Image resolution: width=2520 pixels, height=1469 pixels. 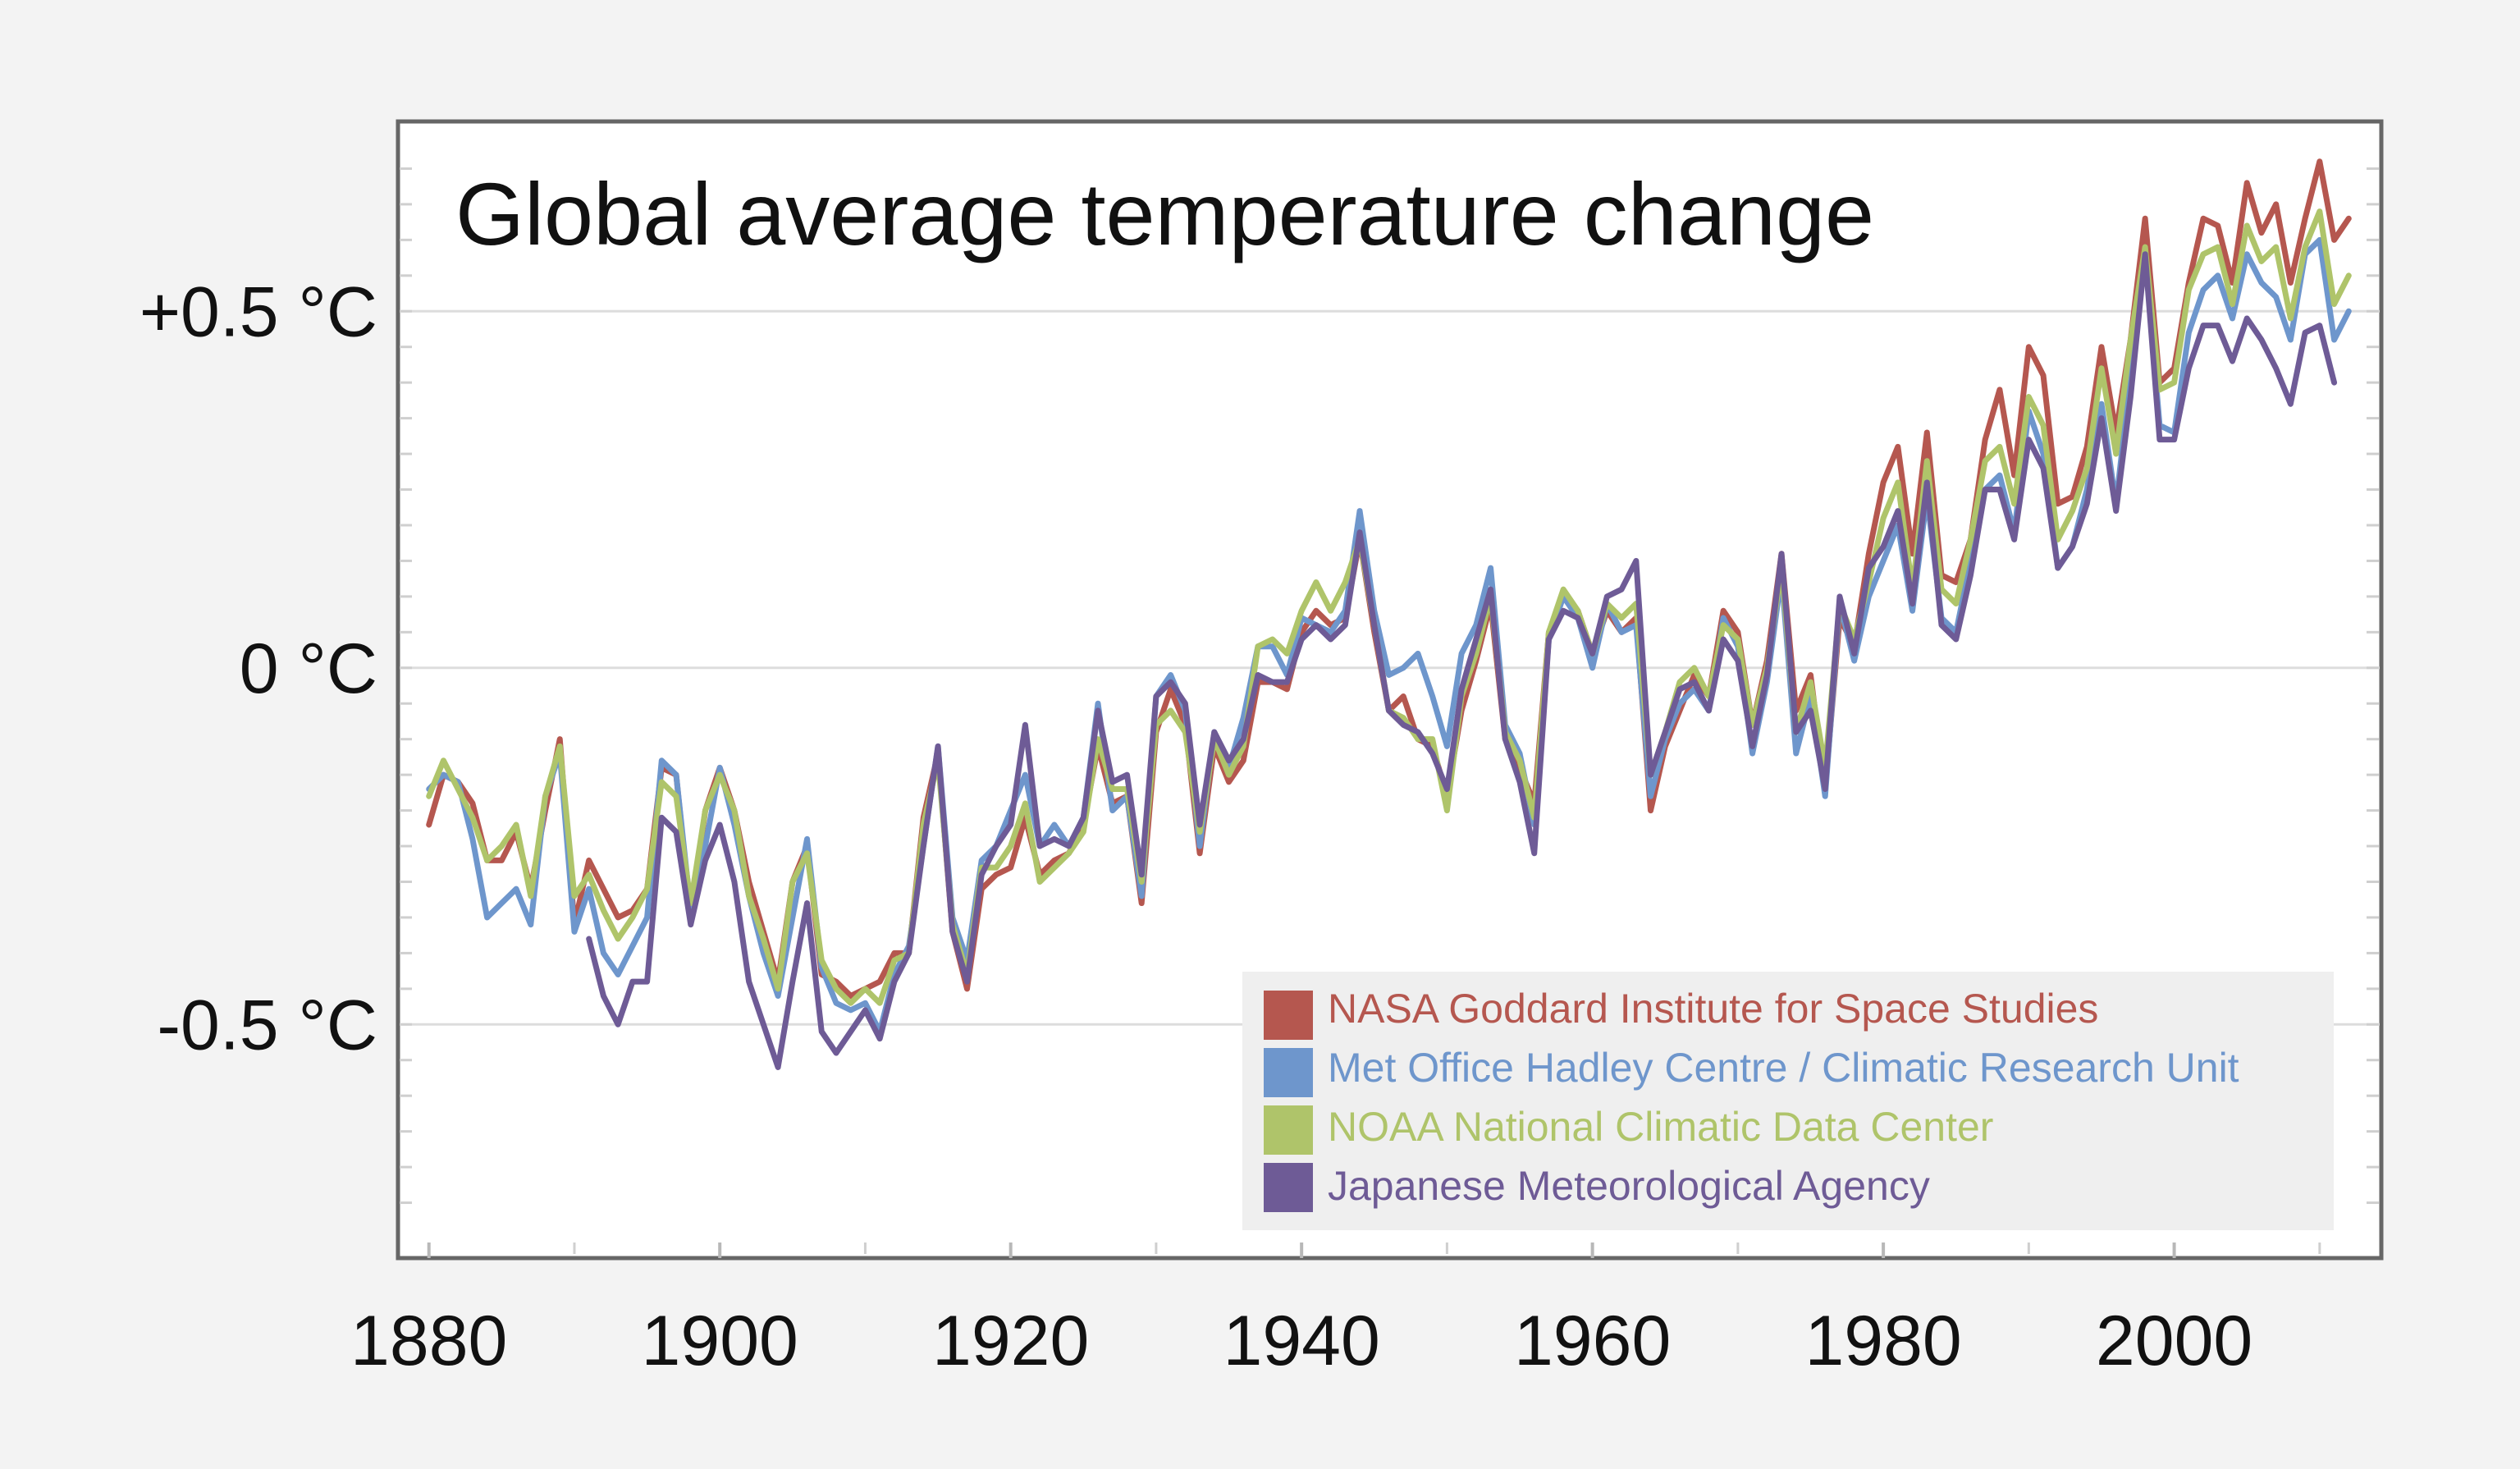 What do you see at coordinates (1629, 1186) in the screenshot?
I see `legend-label-jma: Japanese Meteorological Agency` at bounding box center [1629, 1186].